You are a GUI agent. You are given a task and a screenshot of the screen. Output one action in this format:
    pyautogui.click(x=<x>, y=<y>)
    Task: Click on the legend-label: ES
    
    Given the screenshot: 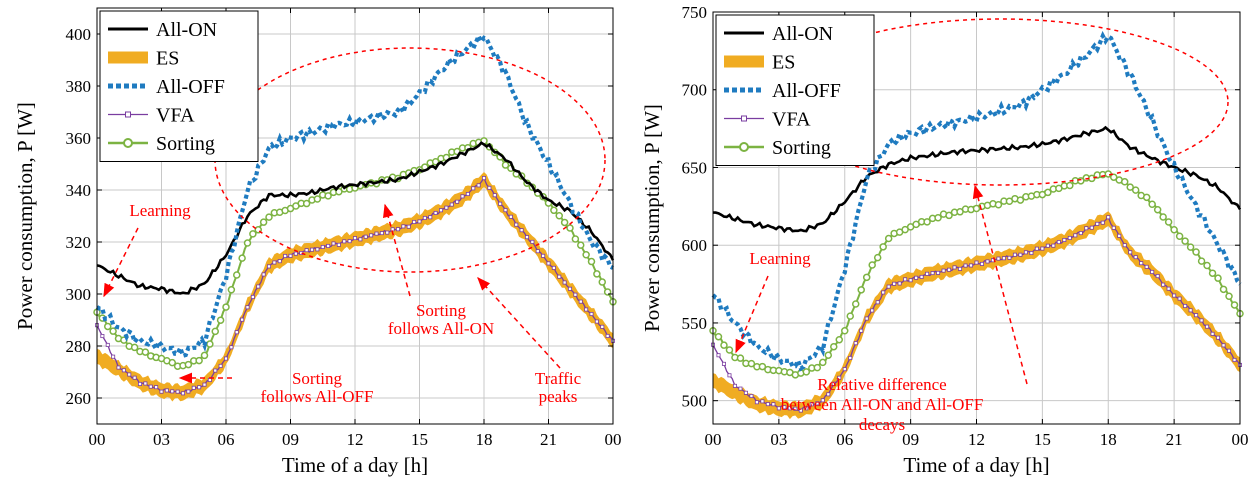 What is the action you would take?
    pyautogui.click(x=783, y=63)
    